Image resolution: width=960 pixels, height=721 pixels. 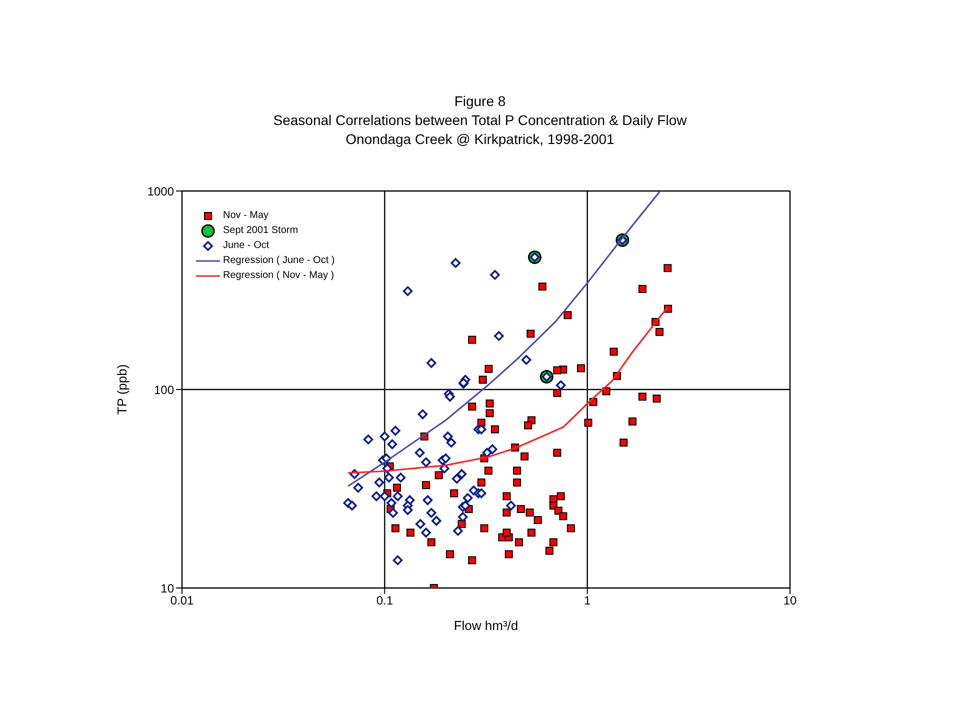 What do you see at coordinates (164, 389) in the screenshot?
I see `y-tick-label: 100` at bounding box center [164, 389].